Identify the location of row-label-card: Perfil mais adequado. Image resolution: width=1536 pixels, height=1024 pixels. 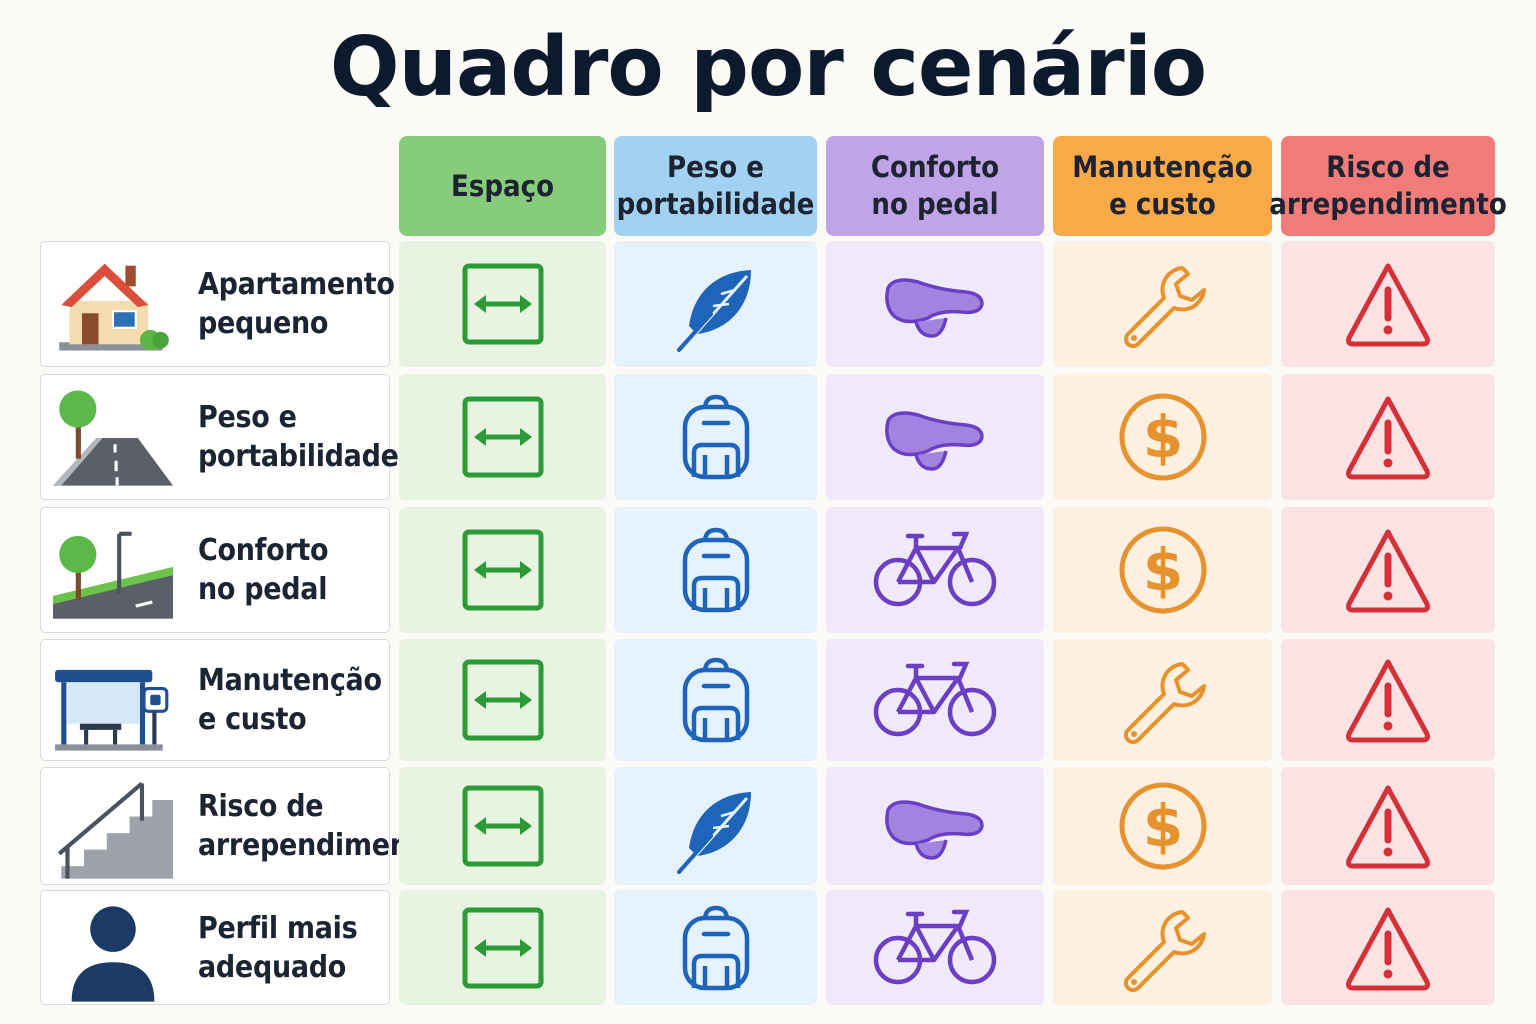
(215, 947).